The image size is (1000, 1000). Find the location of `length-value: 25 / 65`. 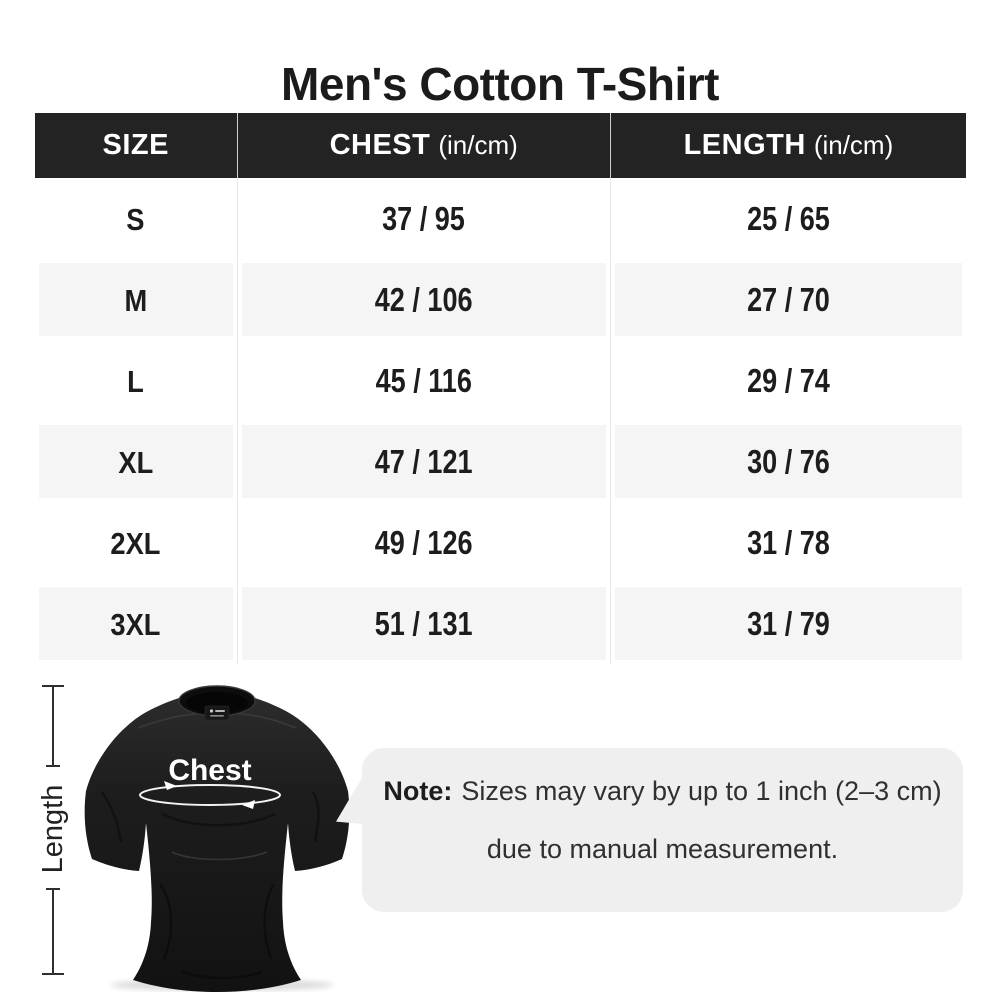

length-value: 25 / 65 is located at coordinates (788, 218).